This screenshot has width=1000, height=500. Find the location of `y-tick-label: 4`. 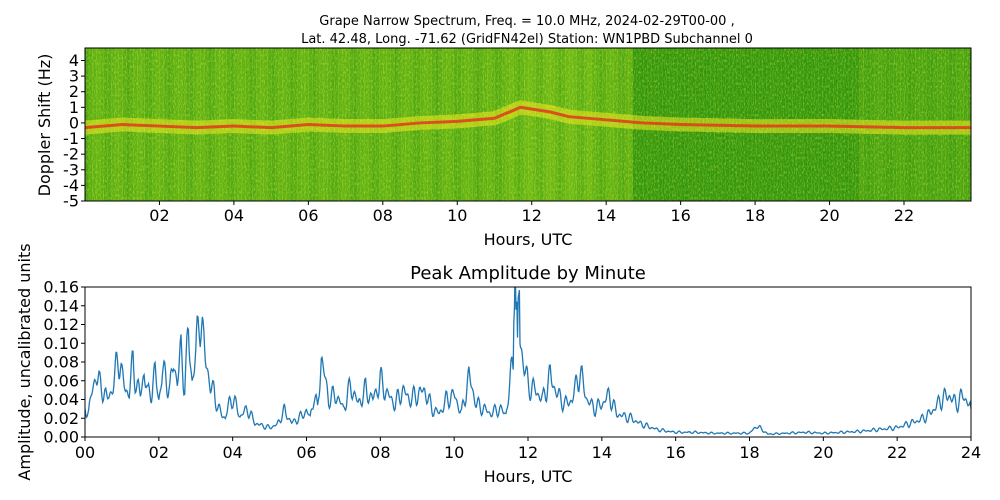

y-tick-label: 4 is located at coordinates (74, 60).